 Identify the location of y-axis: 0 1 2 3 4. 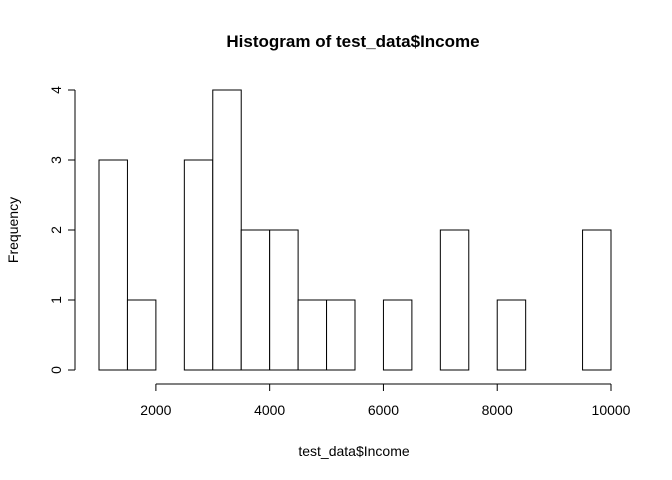
(62, 230).